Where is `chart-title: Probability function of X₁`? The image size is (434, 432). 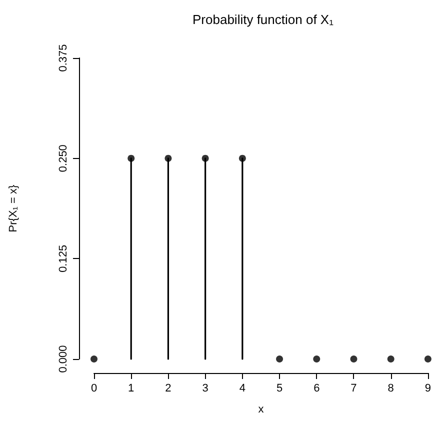 chart-title: Probability function of X₁ is located at coordinates (263, 19).